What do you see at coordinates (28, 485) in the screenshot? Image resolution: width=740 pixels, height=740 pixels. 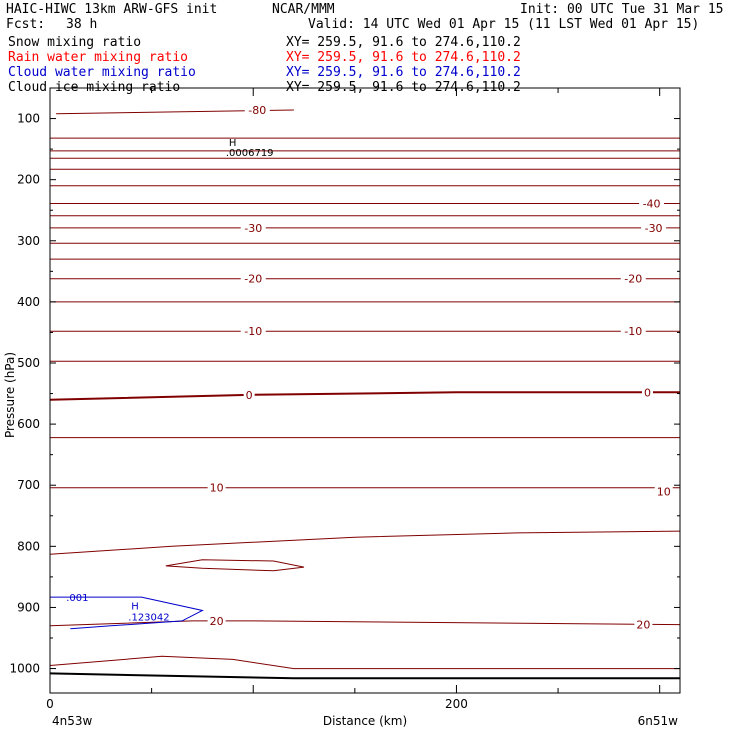 I see `y-tick-label: 700` at bounding box center [28, 485].